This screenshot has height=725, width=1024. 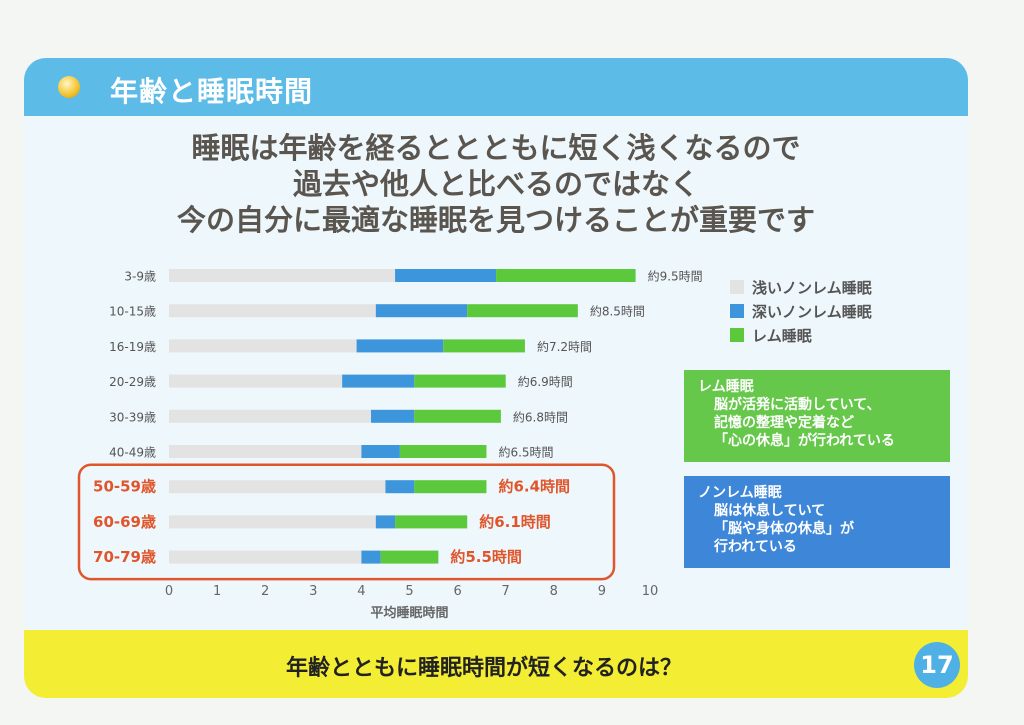 What do you see at coordinates (782, 336) in the screenshot?
I see `legend-label: レム睡眠` at bounding box center [782, 336].